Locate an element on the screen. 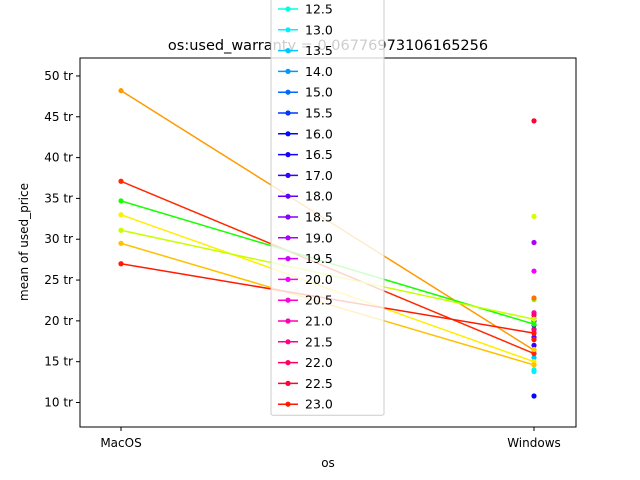  y-tick-label: 20 tr is located at coordinates (58, 321).